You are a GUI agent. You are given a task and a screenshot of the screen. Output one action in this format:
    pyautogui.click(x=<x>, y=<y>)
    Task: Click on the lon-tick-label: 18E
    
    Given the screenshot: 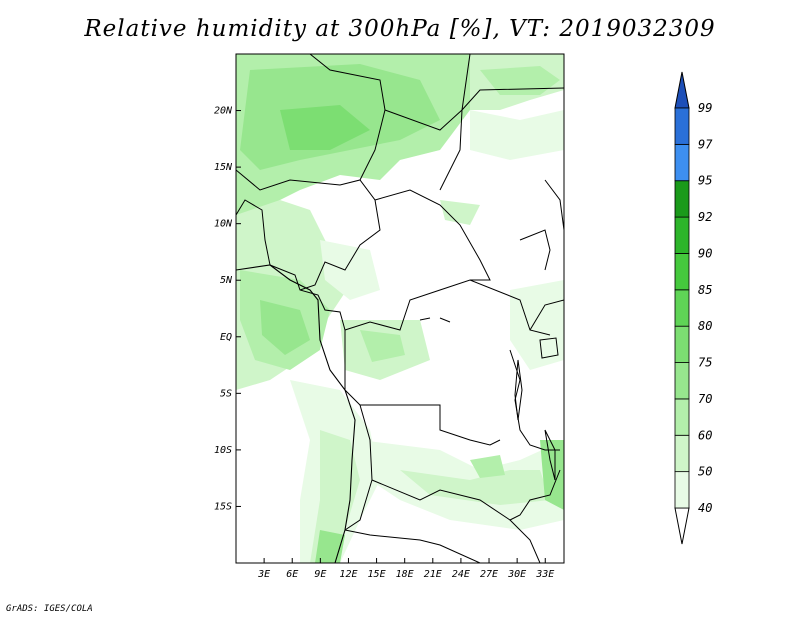 What is the action you would take?
    pyautogui.click(x=405, y=574)
    